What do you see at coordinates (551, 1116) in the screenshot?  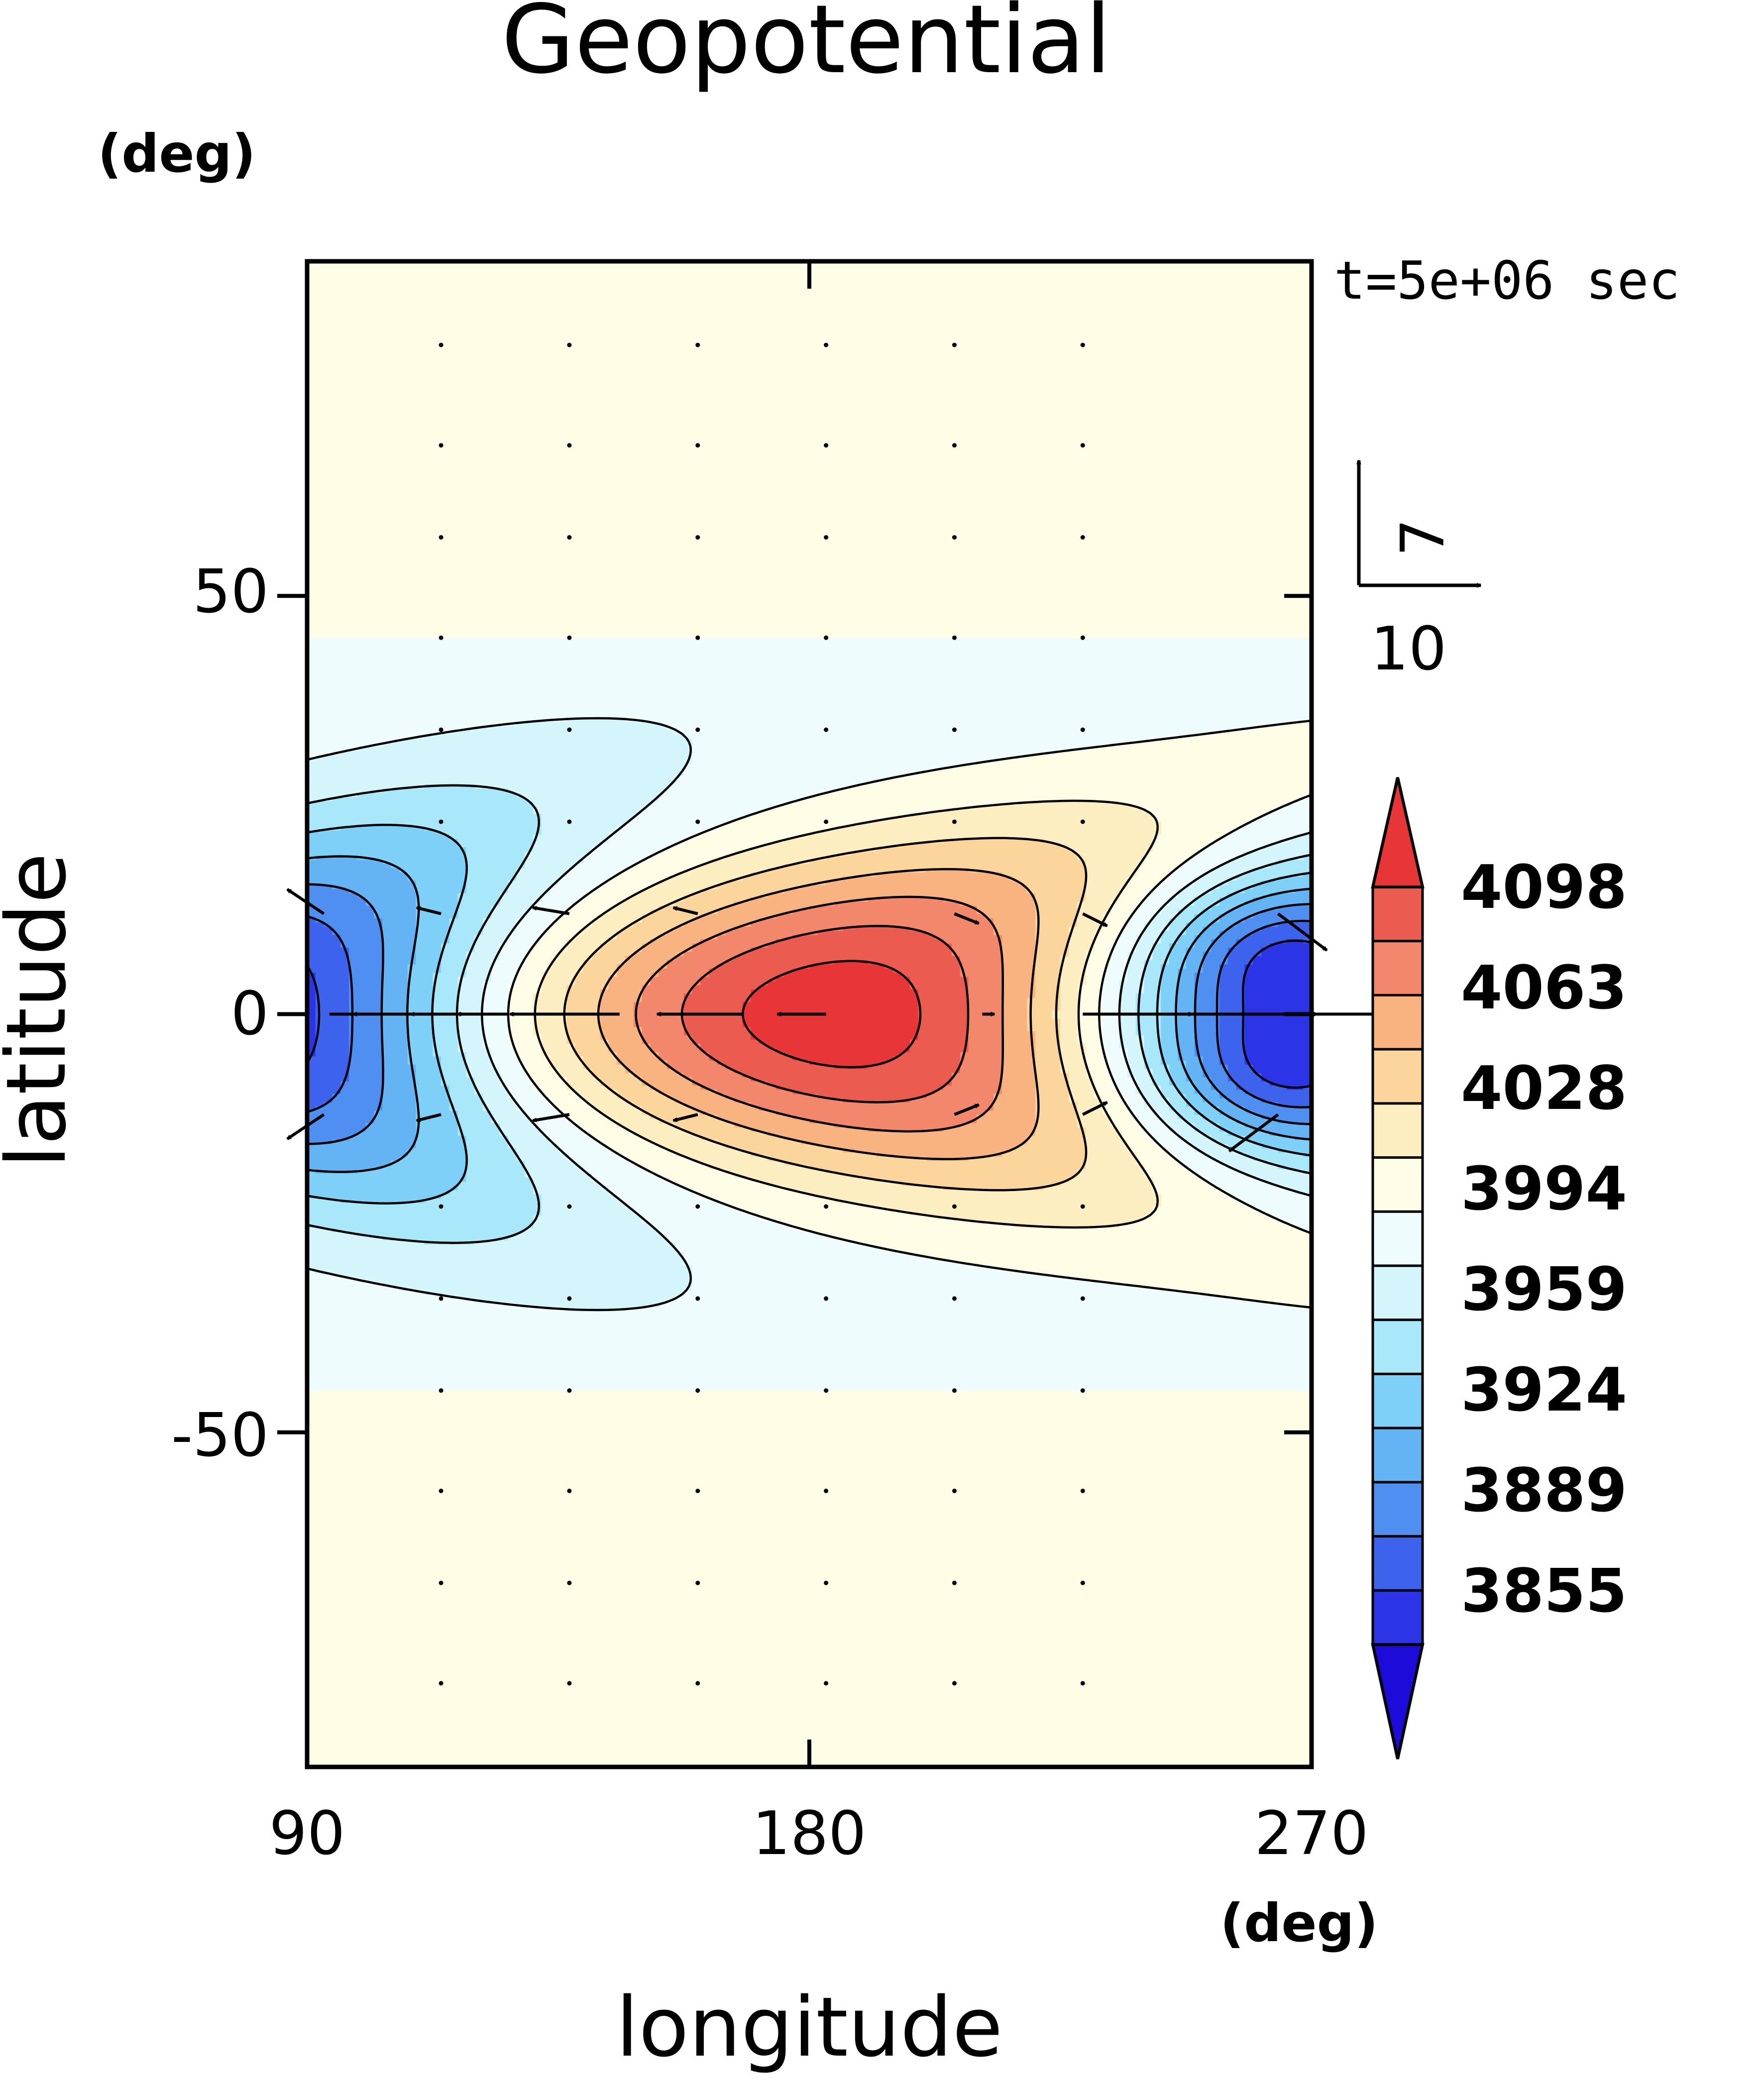 I see `wind-vector` at bounding box center [551, 1116].